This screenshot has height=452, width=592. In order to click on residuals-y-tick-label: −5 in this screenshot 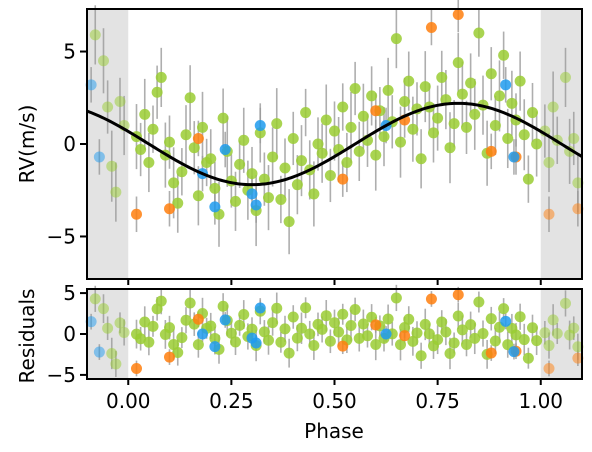, I will do `click(61, 375)`.